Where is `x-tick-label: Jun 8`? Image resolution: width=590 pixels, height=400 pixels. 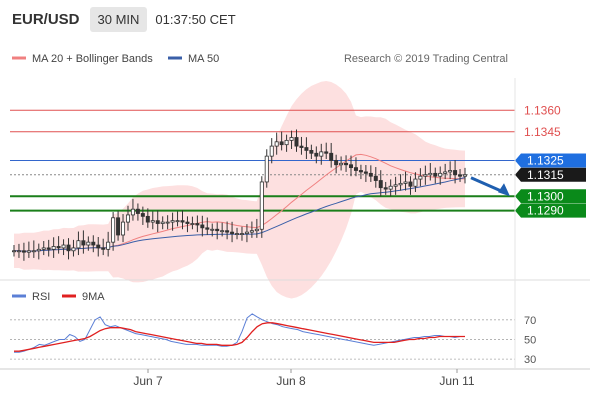 x-tick-label: Jun 8 is located at coordinates (291, 381).